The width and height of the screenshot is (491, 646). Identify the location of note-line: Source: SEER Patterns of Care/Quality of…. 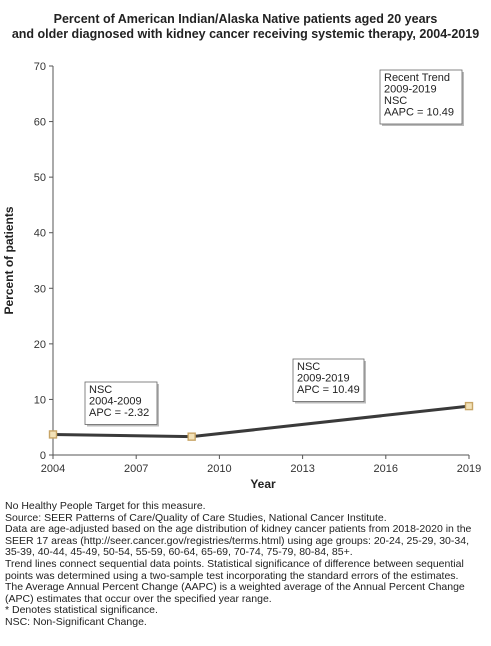
(196, 517).